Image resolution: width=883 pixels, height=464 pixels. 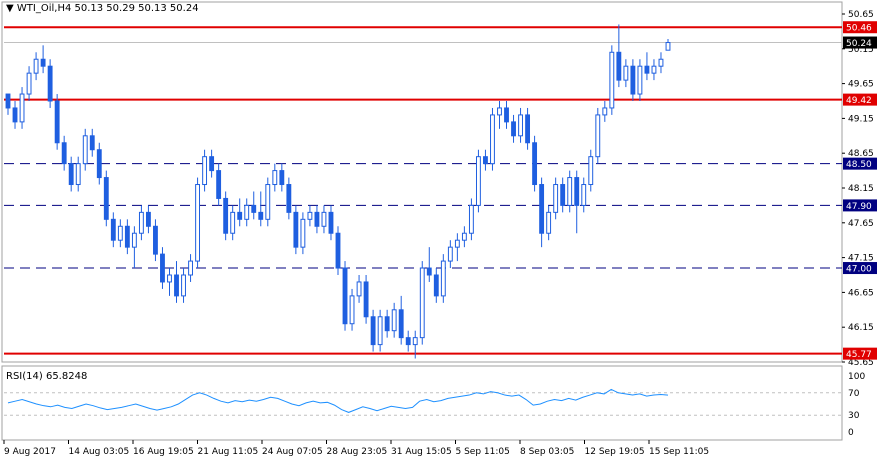 What do you see at coordinates (547, 452) in the screenshot?
I see `x-tick-label-8: 8 Sep 03:05` at bounding box center [547, 452].